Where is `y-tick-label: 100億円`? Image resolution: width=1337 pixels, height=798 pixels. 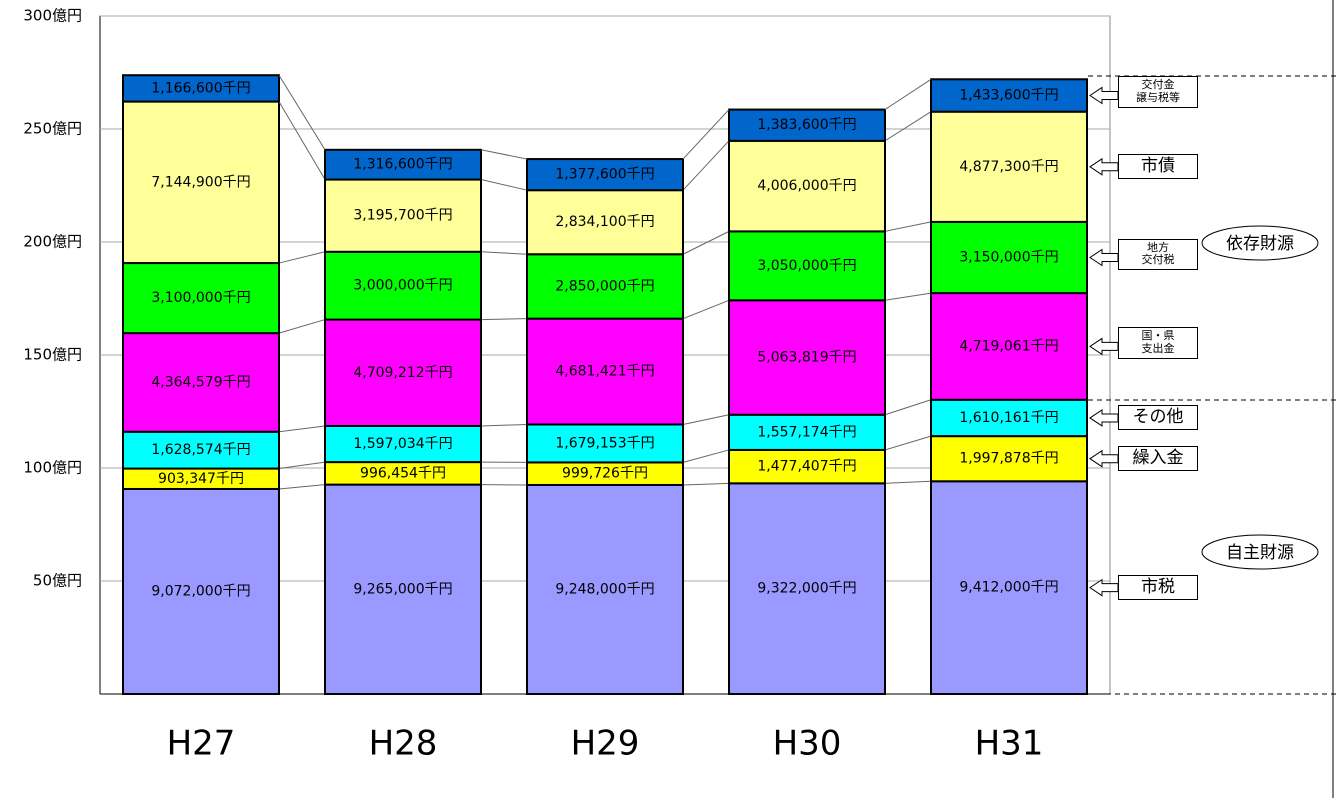 y-tick-label: 100億円 is located at coordinates (52, 468).